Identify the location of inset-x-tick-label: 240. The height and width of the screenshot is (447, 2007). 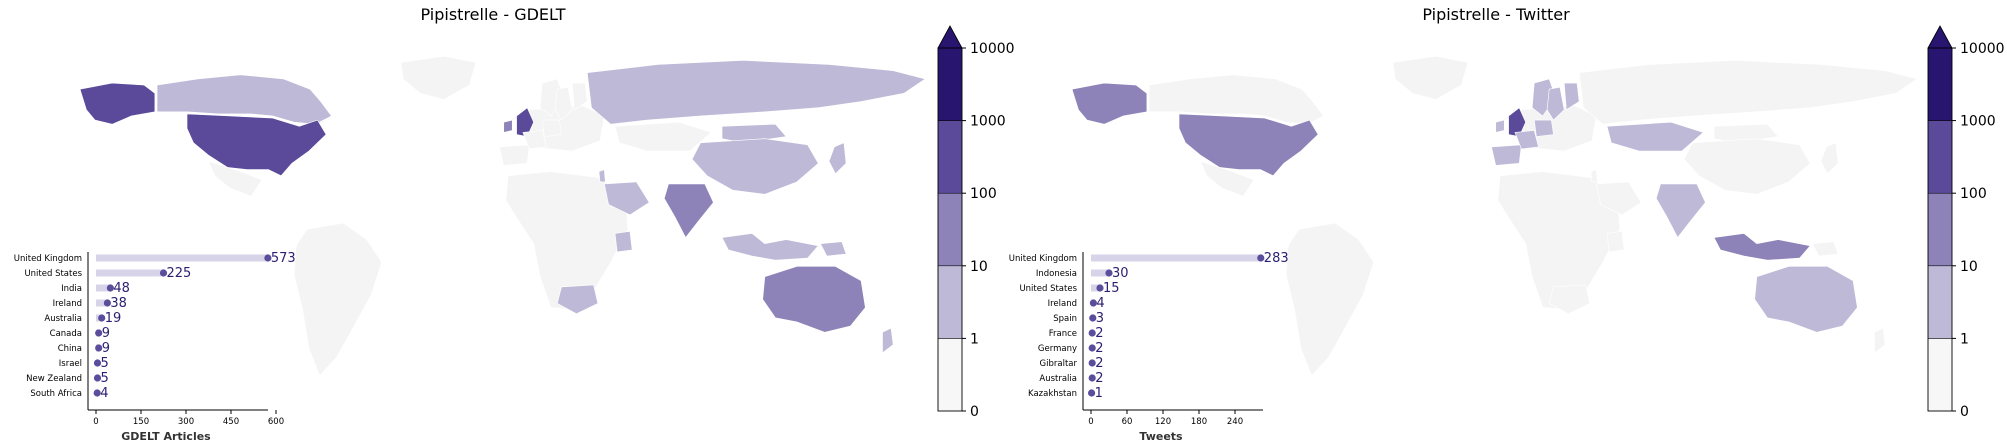
(1235, 422).